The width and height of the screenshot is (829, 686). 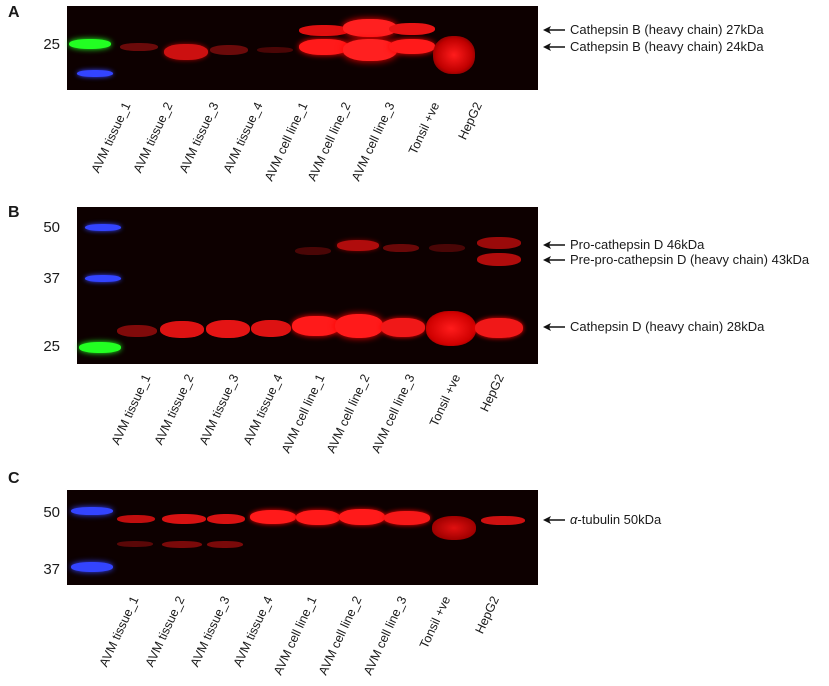 I want to click on band-c-lane3-lower, so click(x=225, y=544).